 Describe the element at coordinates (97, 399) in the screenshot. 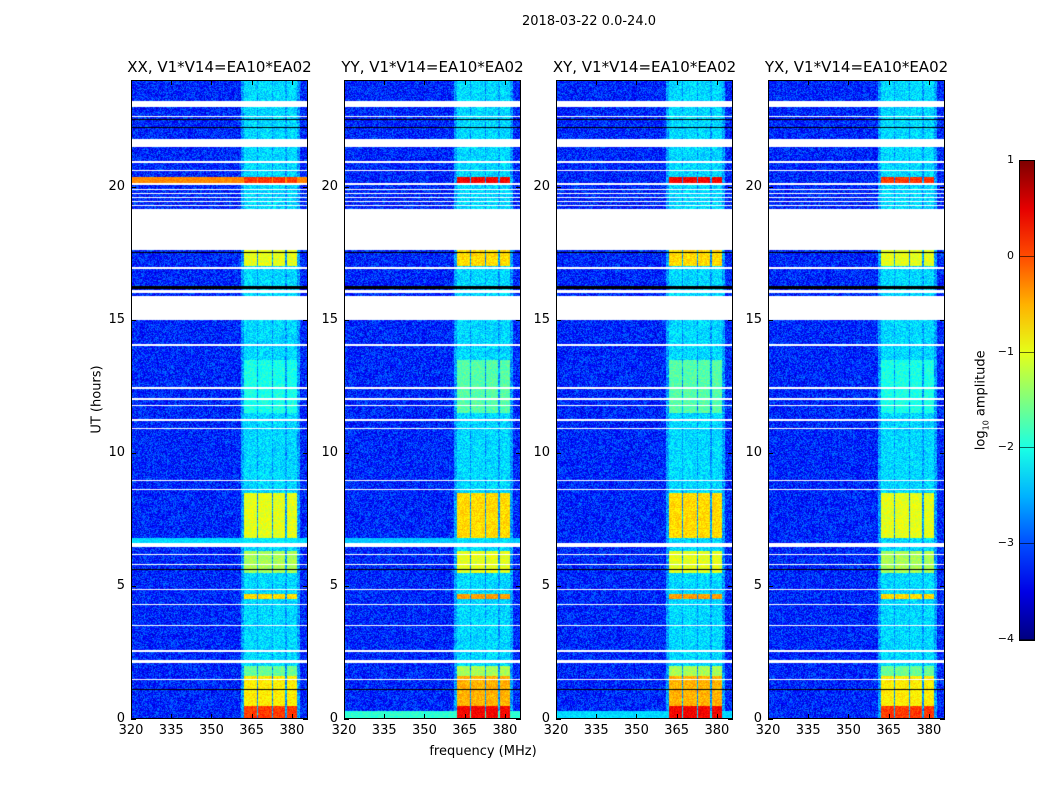

I see `y-axis-label: UT (hours)` at that location.